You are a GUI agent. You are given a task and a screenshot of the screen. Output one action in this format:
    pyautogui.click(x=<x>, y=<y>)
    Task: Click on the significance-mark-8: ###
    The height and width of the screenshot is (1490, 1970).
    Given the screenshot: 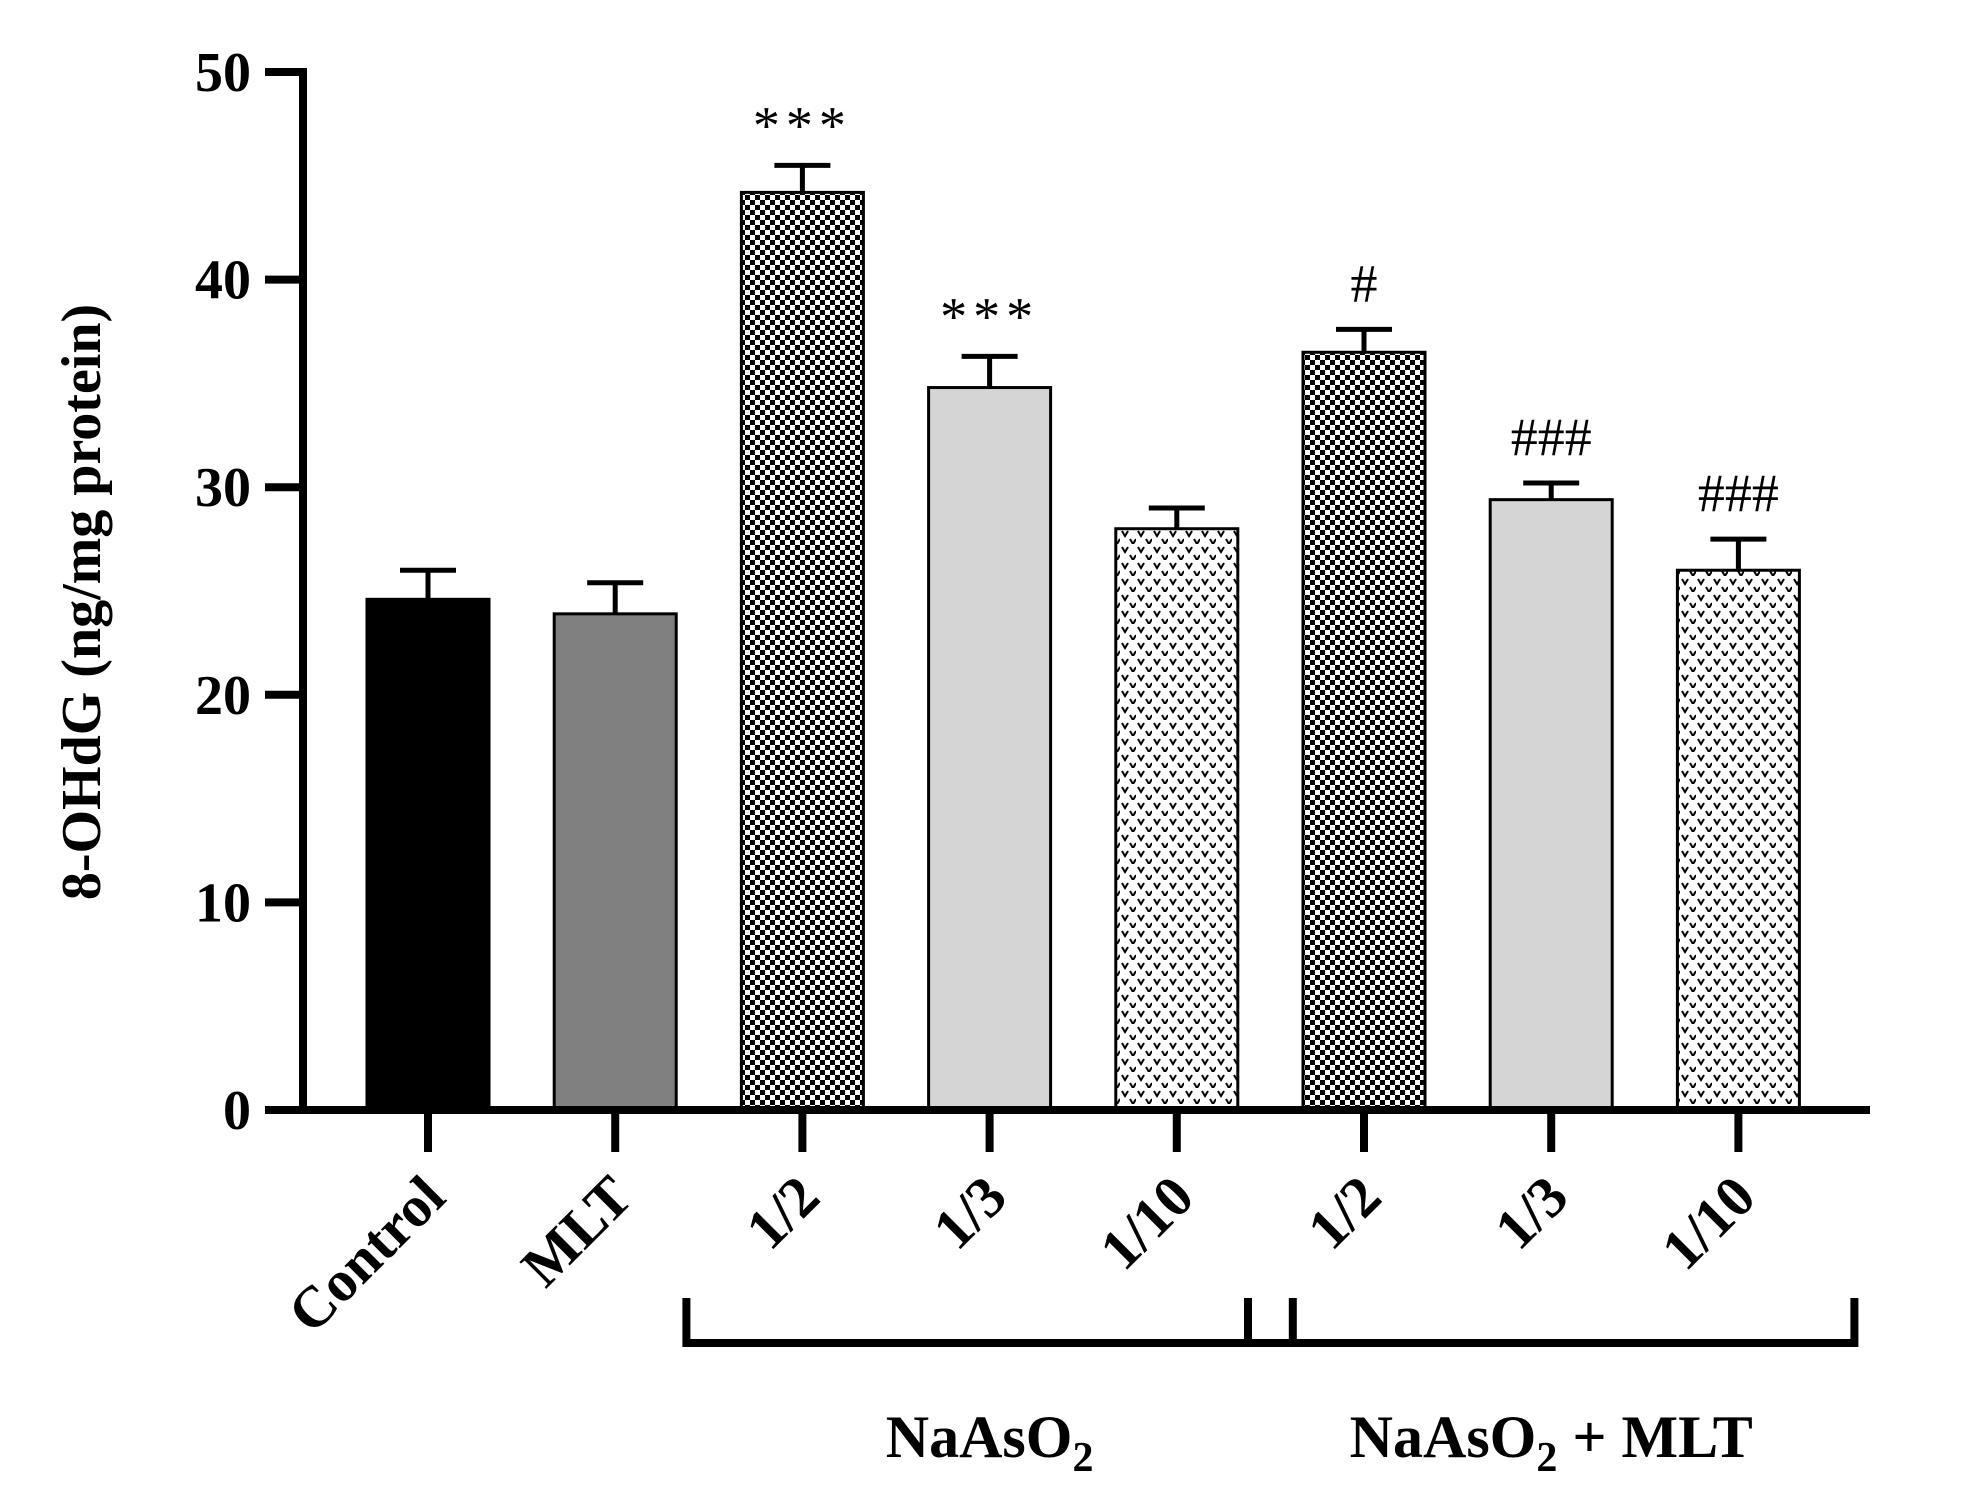 What is the action you would take?
    pyautogui.click(x=1738, y=493)
    